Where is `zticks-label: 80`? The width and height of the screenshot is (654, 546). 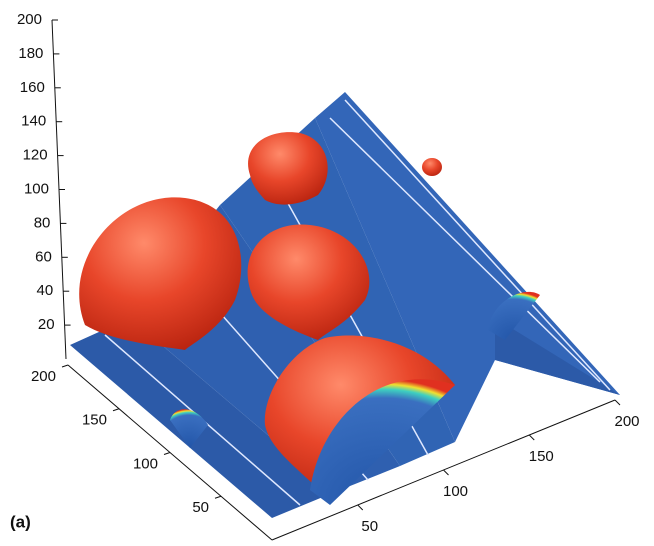 zticks-label: 80 is located at coordinates (42, 222).